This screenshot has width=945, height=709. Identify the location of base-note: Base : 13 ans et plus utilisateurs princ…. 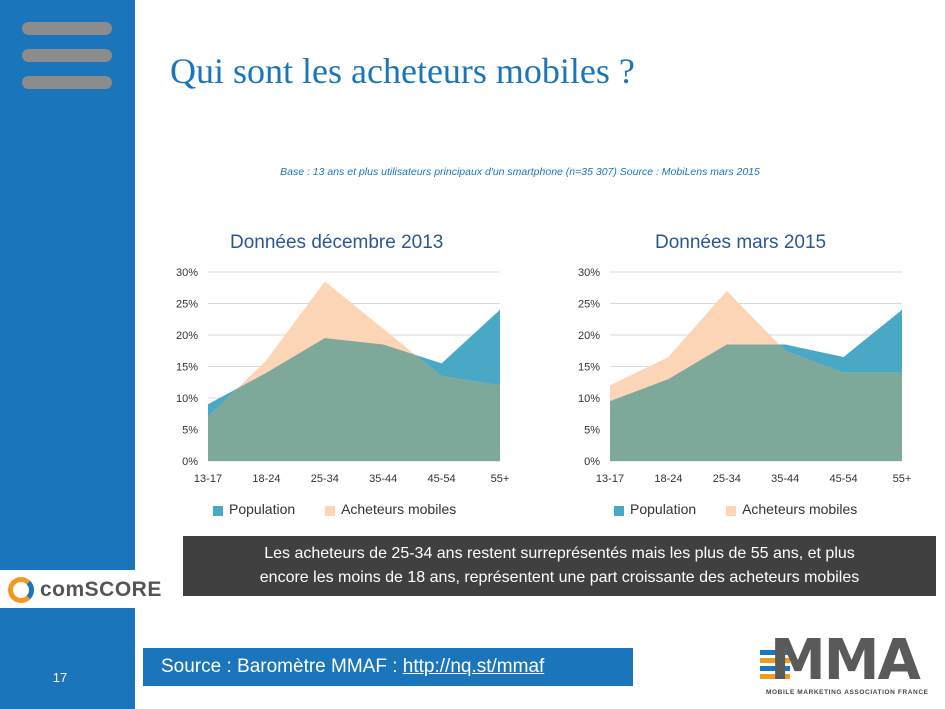
(520, 172).